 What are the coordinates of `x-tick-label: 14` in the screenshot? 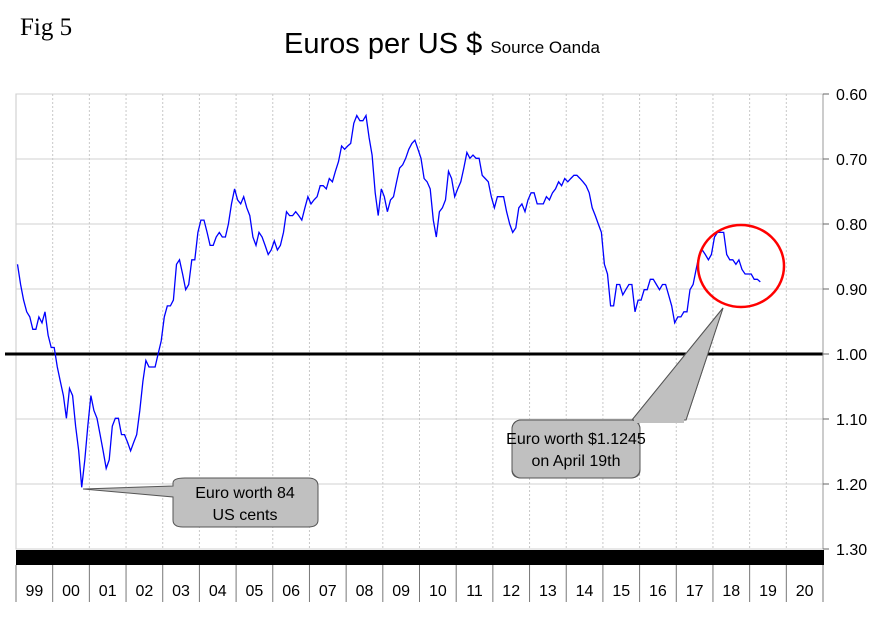 It's located at (585, 591).